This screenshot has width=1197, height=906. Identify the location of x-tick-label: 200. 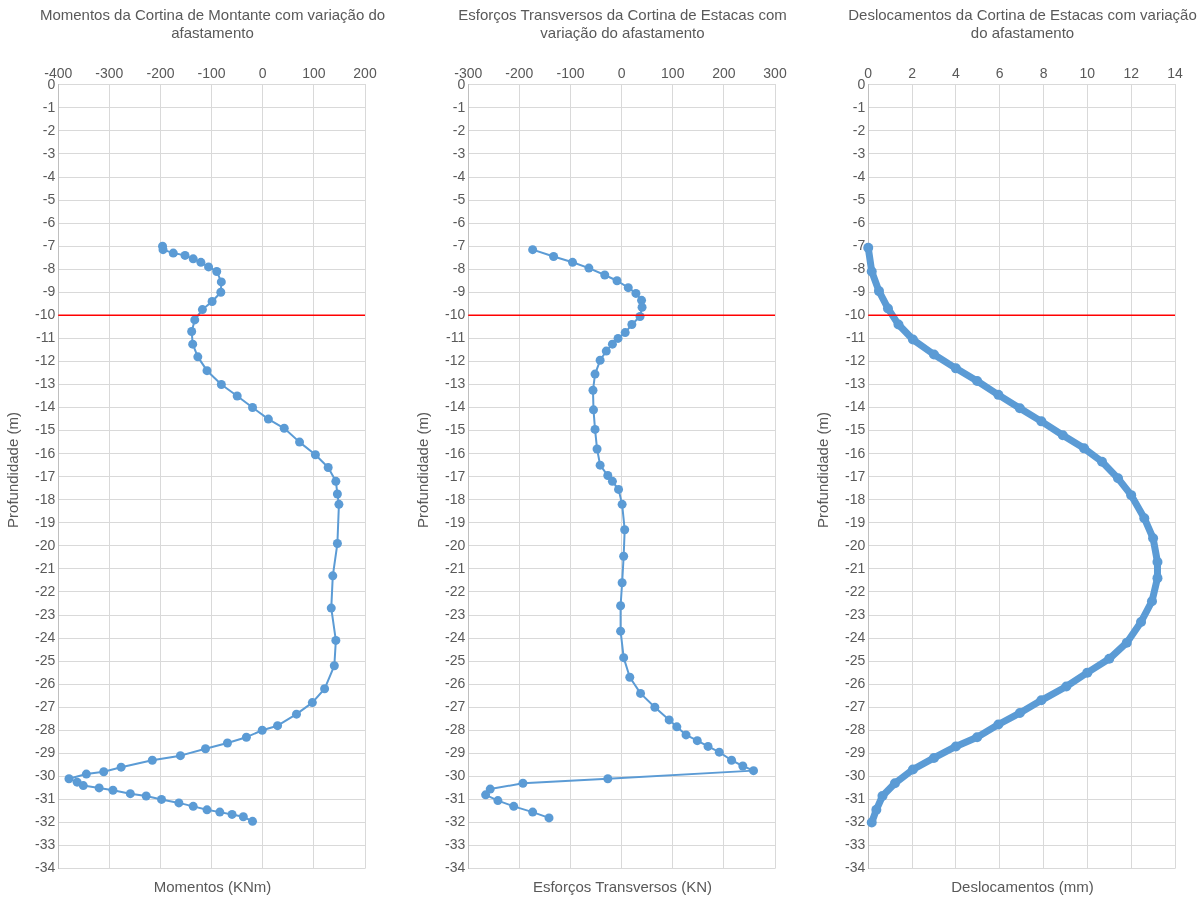
(724, 73).